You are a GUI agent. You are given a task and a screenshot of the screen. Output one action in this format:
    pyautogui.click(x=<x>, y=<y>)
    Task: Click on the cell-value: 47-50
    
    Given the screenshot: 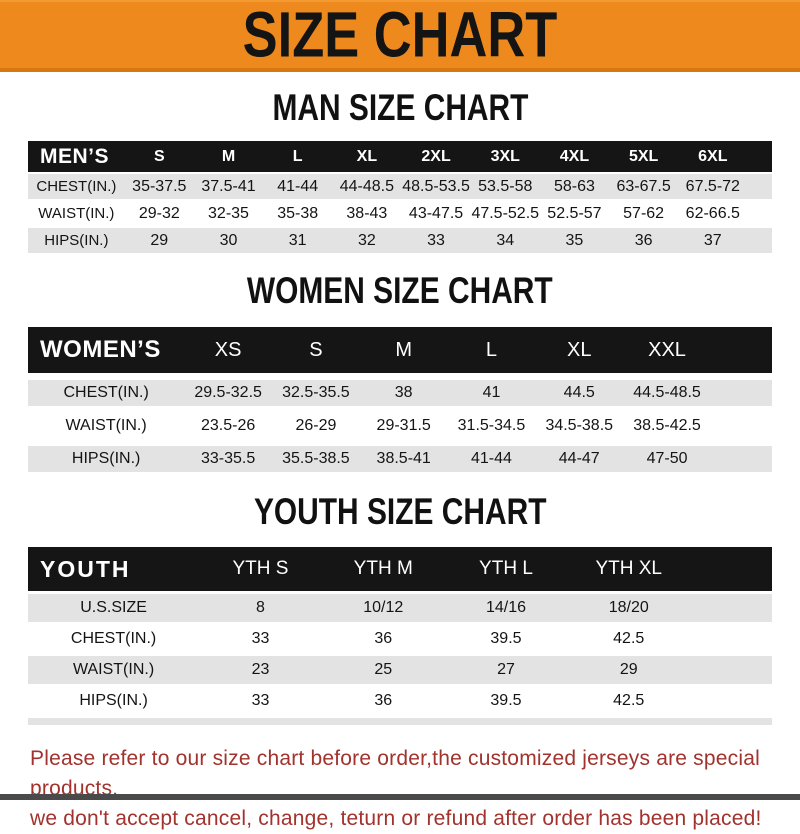 What is the action you would take?
    pyautogui.click(x=667, y=458)
    